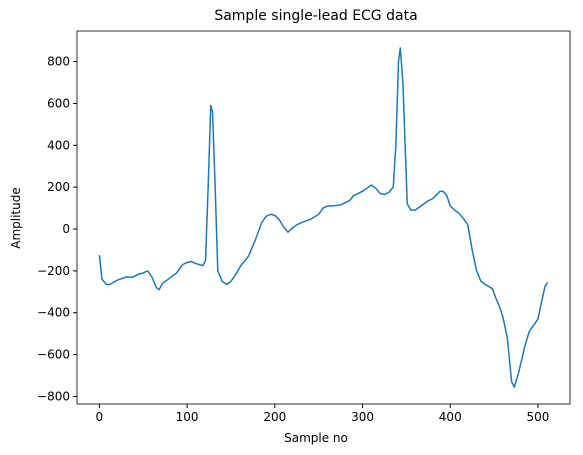 This screenshot has width=583, height=455. I want to click on y-tick-label: −600, so click(53, 355).